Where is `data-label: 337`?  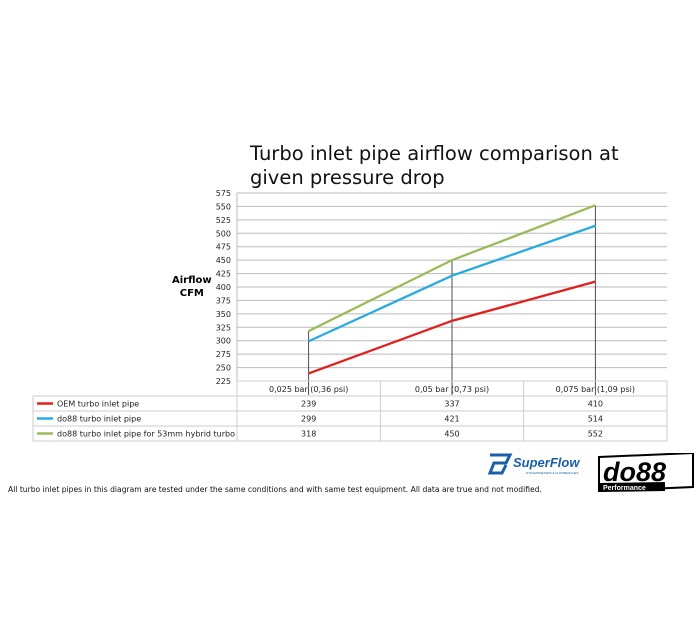
data-label: 337 is located at coordinates (451, 404).